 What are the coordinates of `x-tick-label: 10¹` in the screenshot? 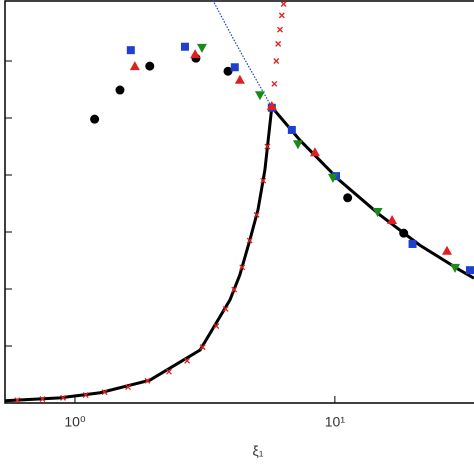 It's located at (335, 422).